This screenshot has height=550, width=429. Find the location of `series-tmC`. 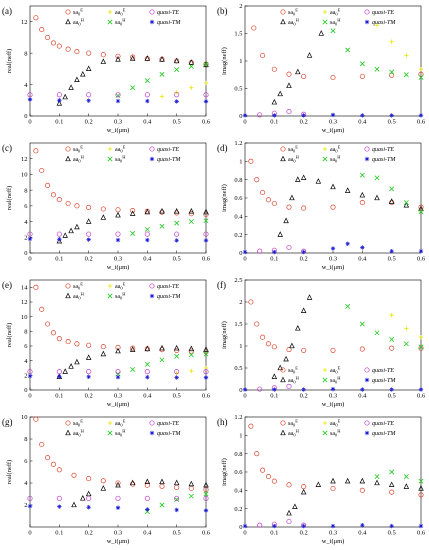

series-tmC is located at coordinates (118, 376).